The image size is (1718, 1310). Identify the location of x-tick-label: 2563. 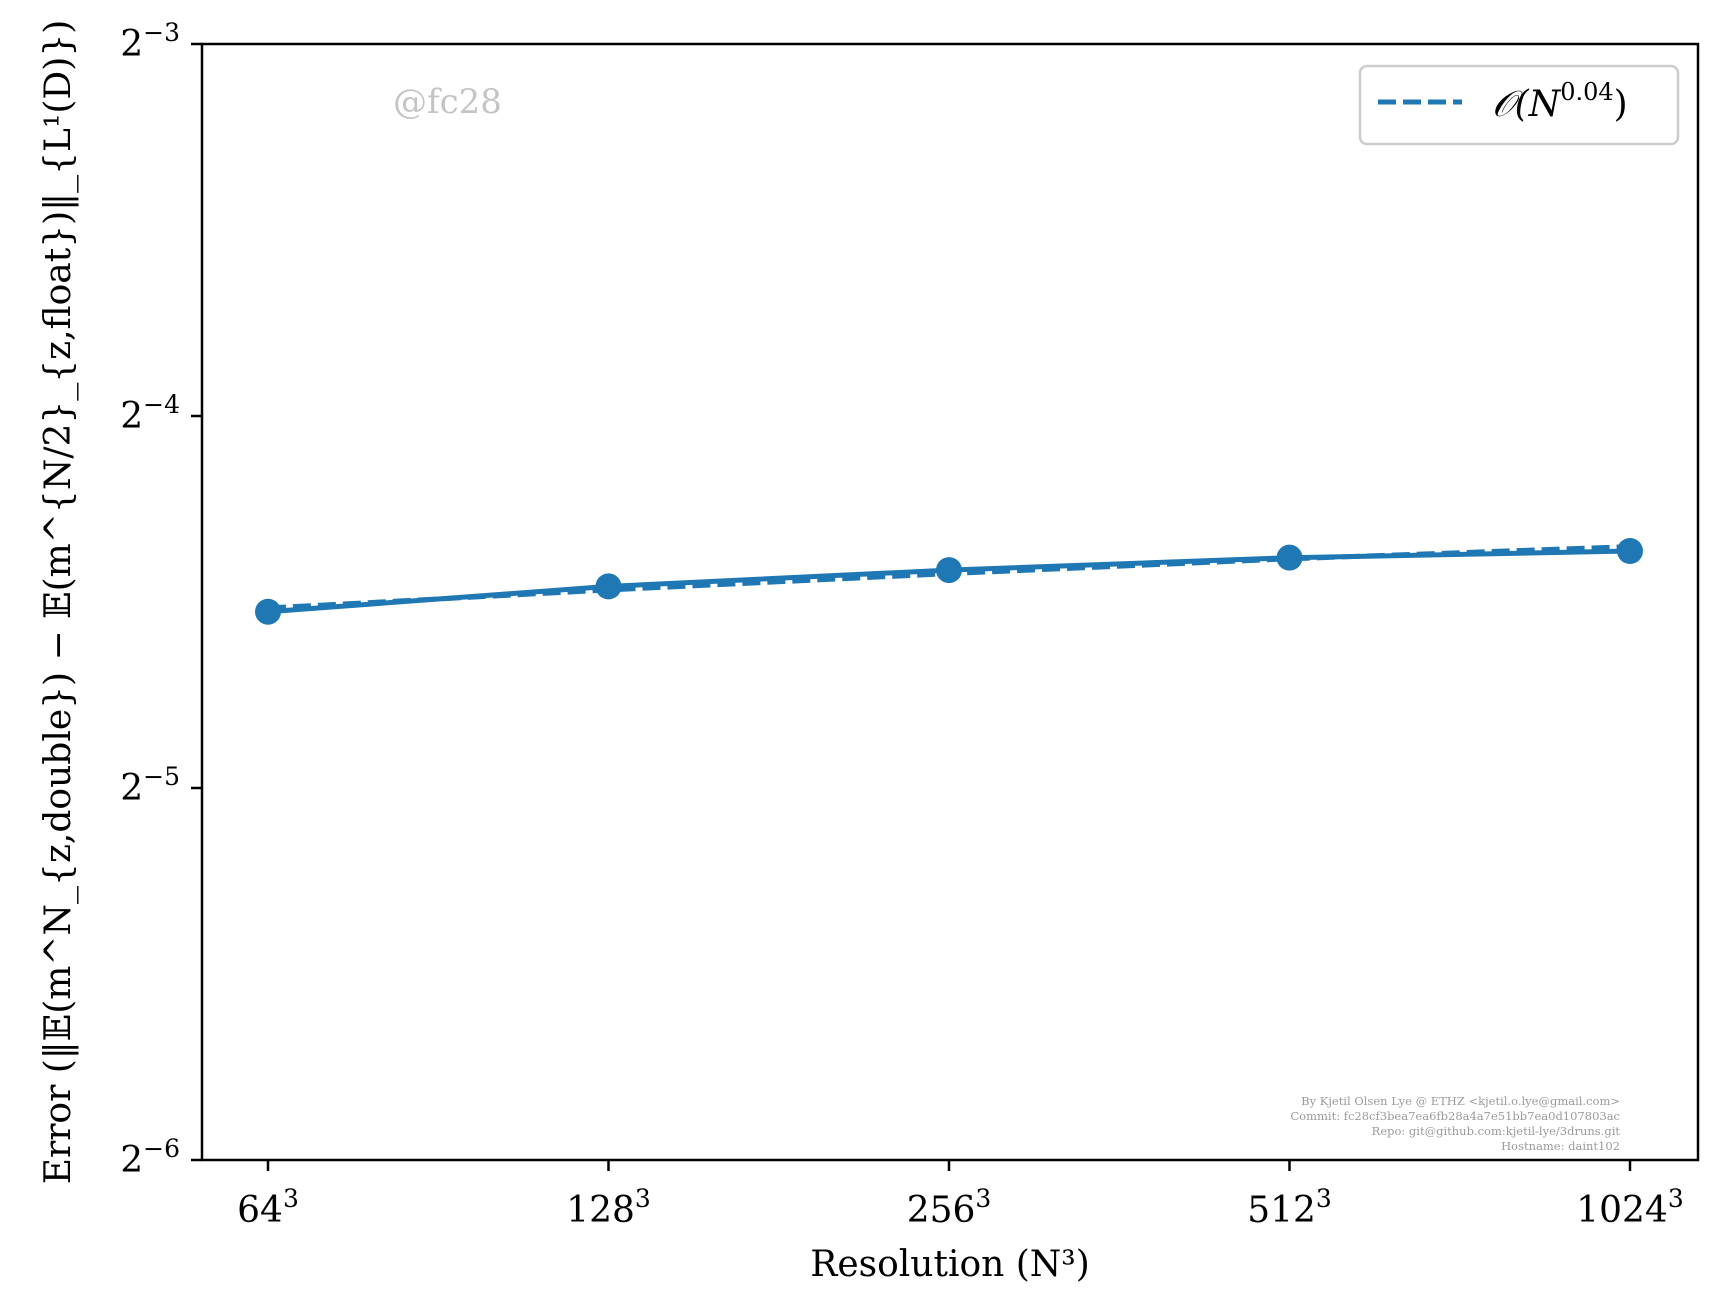
(949, 1207).